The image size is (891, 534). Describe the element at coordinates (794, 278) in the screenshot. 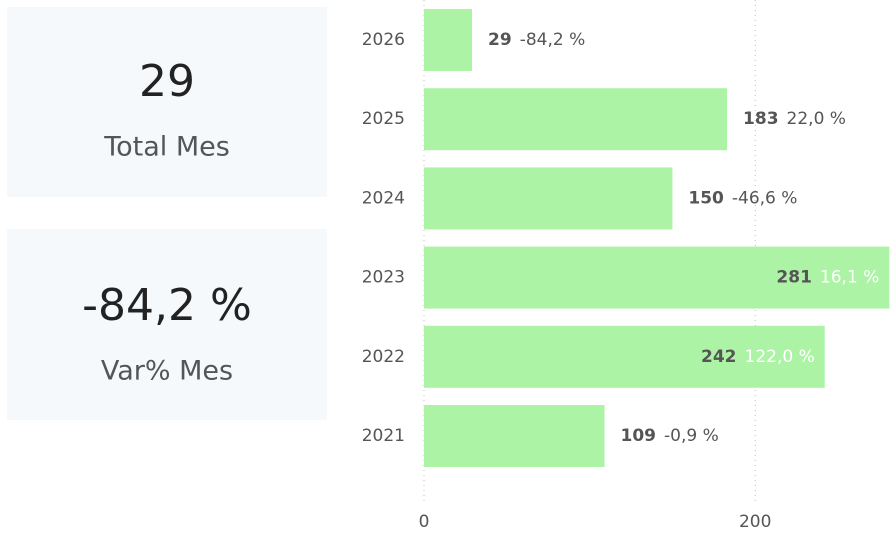

I see `value-label: 281` at that location.